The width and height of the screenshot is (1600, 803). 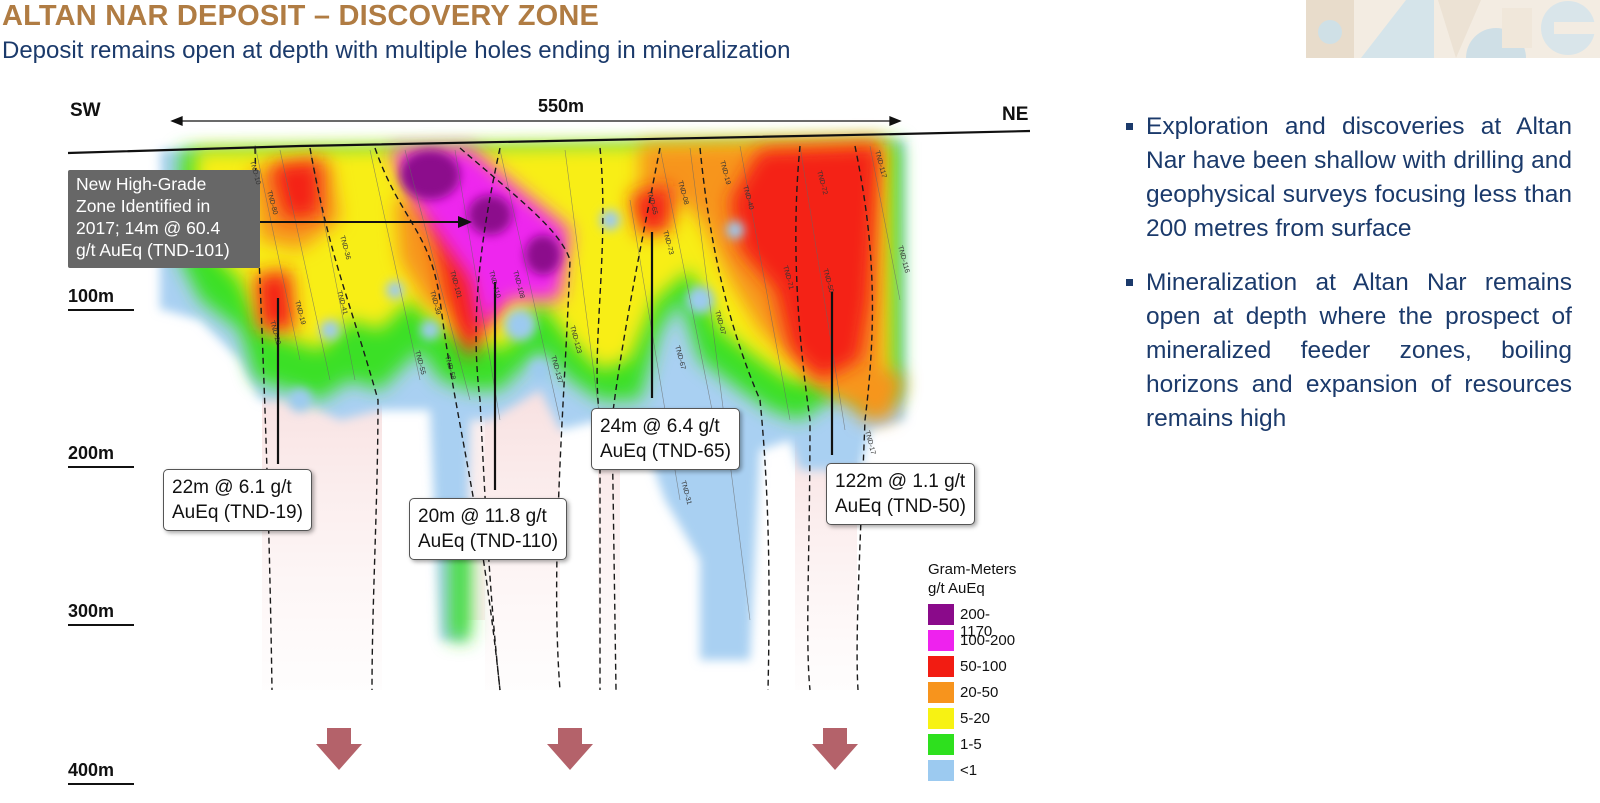 What do you see at coordinates (972, 772) in the screenshot?
I see `legend-item: <1` at bounding box center [972, 772].